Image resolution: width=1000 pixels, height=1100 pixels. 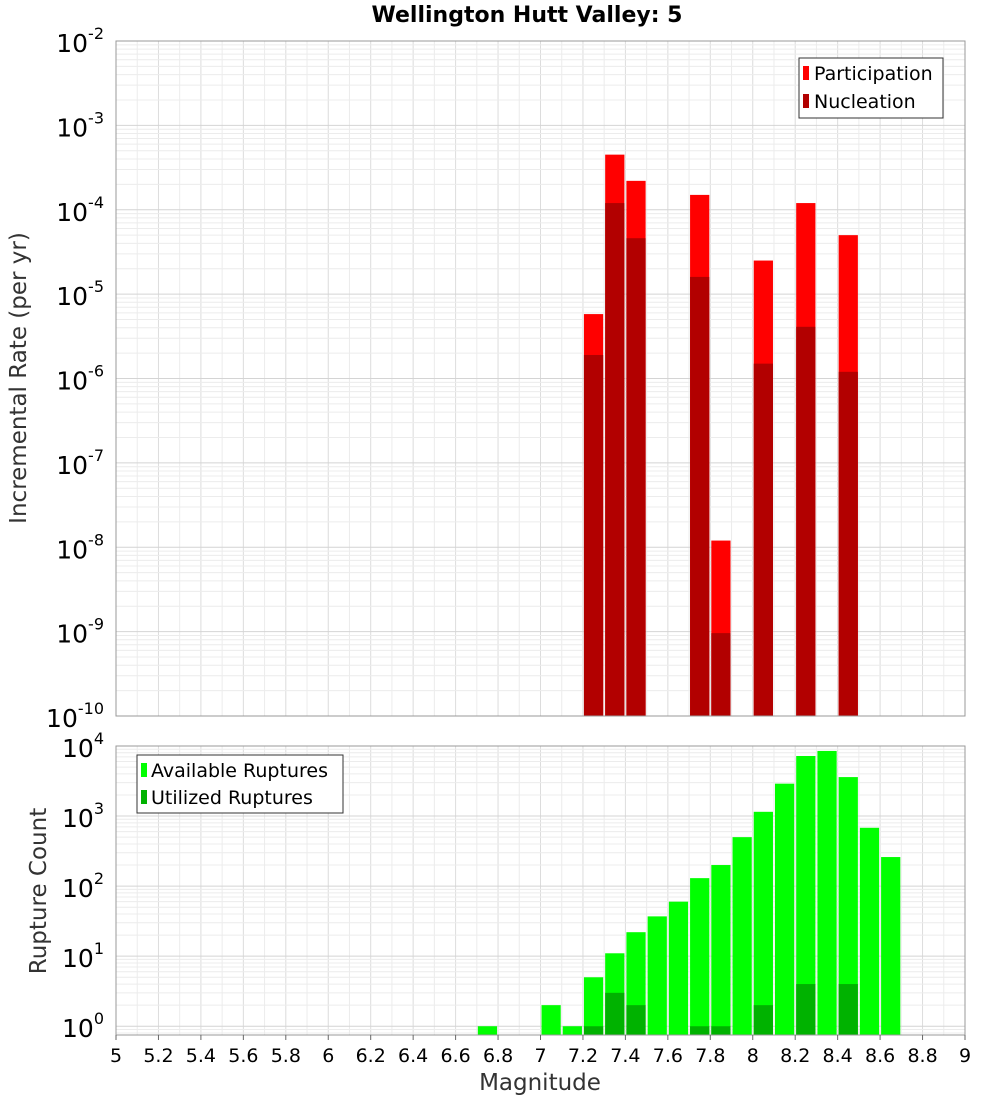 I want to click on rates-y-tick-labels: 10⁻¹⁰ 10⁻⁹ 10⁻⁸ 10⁻⁷ 10⁻⁶ 10⁻⁵ 10⁻⁴ 10⁻³ 10⁻², so click(x=75, y=378).